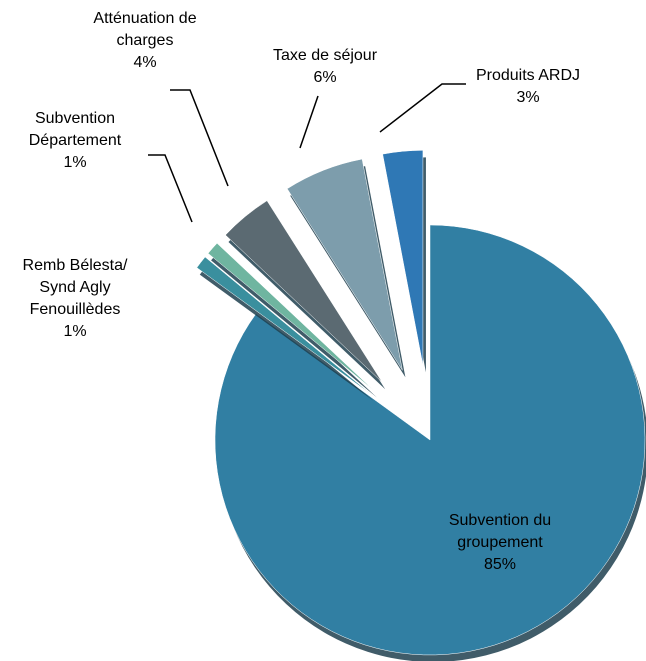 This screenshot has width=646, height=661. What do you see at coordinates (145, 62) in the screenshot?
I see `value-label: 4%` at bounding box center [145, 62].